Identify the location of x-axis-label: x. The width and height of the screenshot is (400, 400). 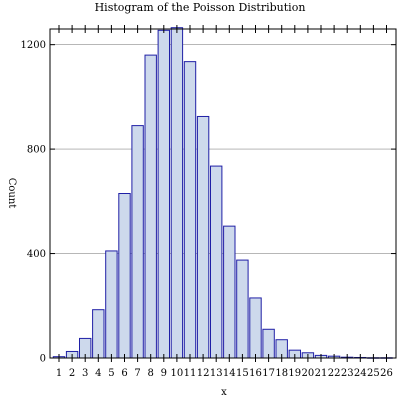
(224, 392).